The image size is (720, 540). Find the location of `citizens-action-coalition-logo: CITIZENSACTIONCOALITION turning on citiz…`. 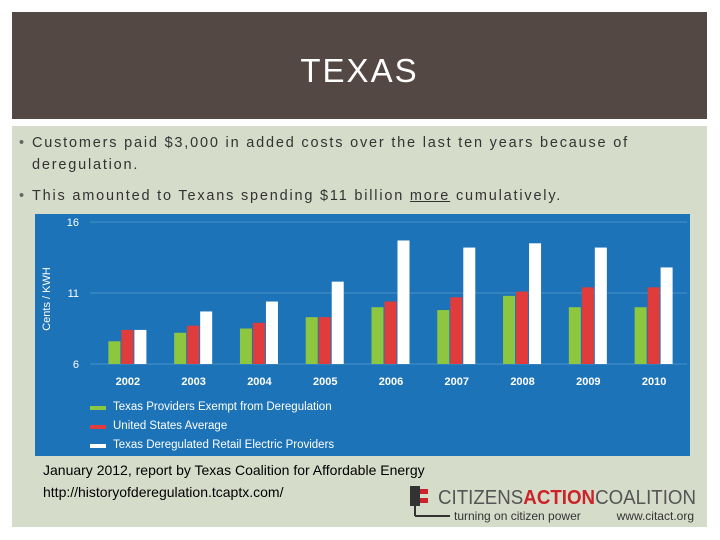

citizens-action-coalition-logo: CITIZENSACTIONCOALITION turning on citiz… is located at coordinates (553, 504).